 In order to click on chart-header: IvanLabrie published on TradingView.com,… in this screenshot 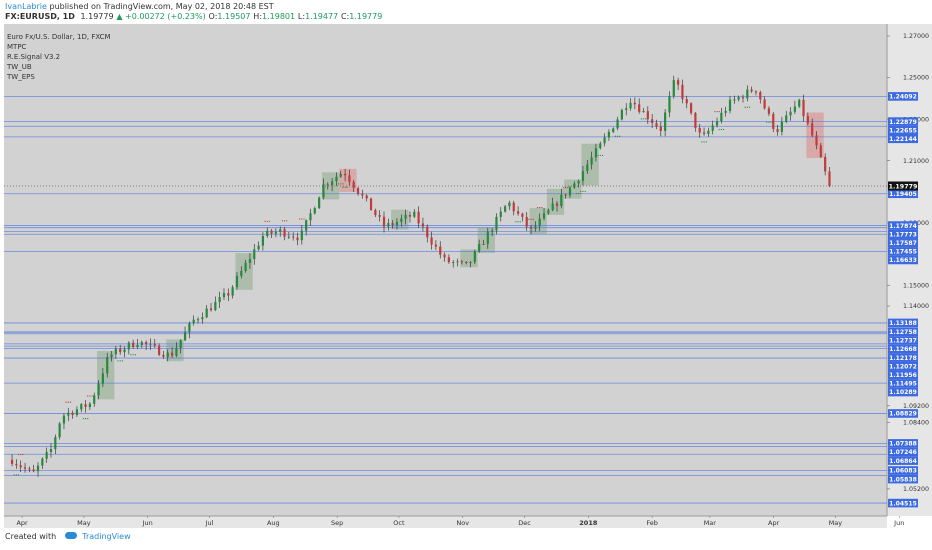, I will do `click(466, 11)`.